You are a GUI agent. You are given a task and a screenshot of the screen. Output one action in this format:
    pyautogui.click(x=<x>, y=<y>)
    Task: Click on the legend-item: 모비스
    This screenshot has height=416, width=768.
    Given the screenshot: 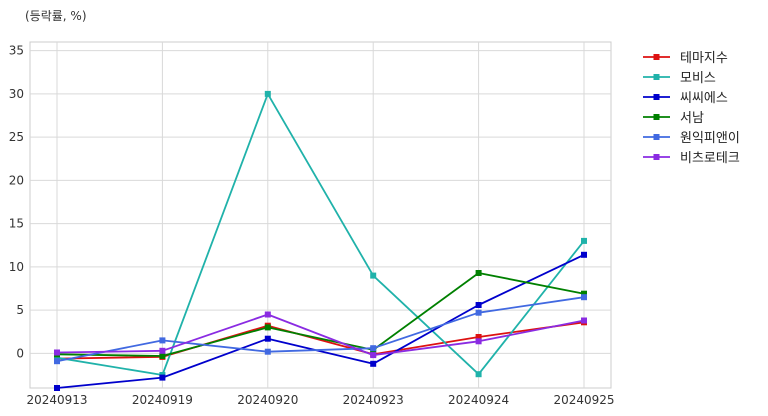 What is the action you would take?
    pyautogui.click(x=679, y=78)
    